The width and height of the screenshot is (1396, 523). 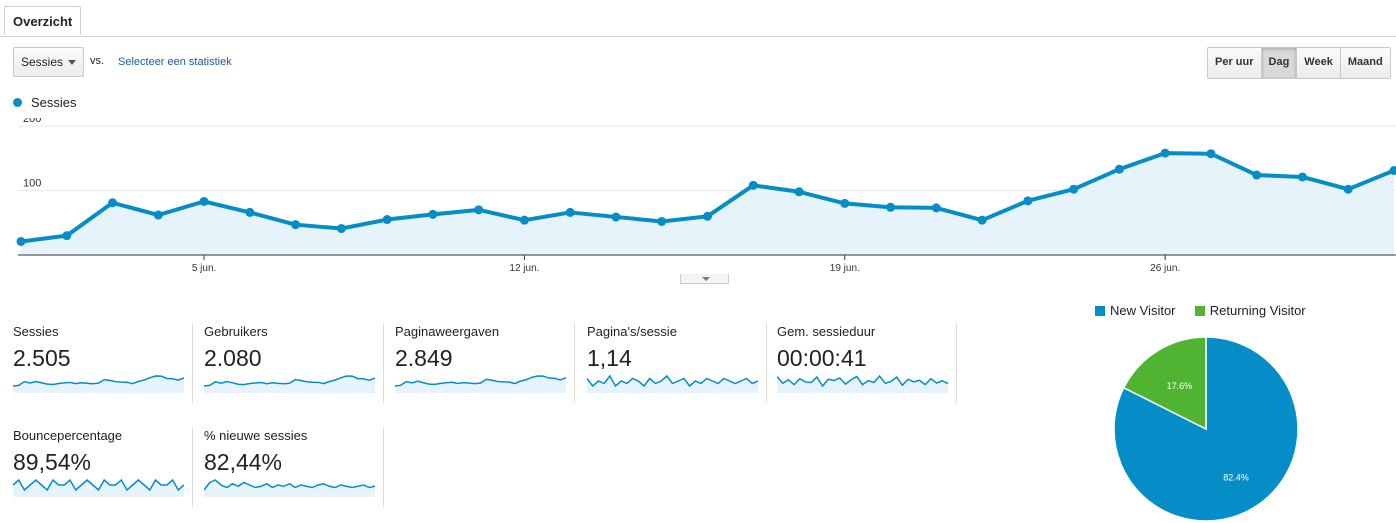 I want to click on metric-selector: Sessies, so click(x=48, y=62).